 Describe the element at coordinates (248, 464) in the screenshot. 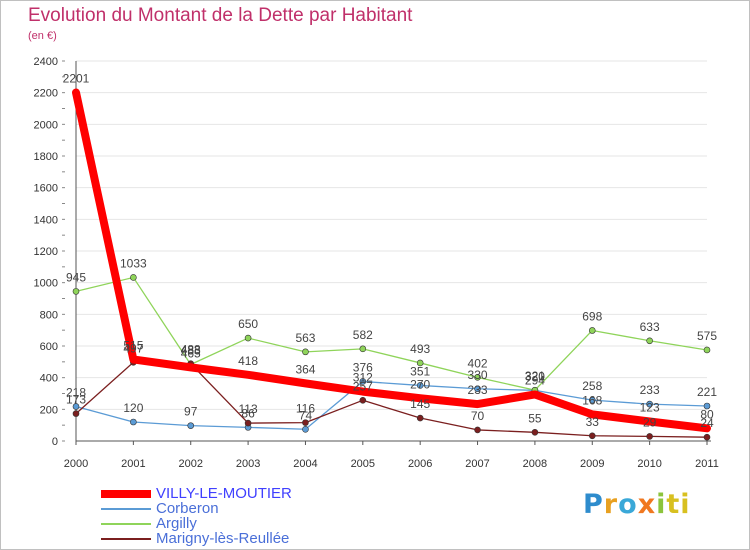

I see `x-tick-label: 2003` at that location.